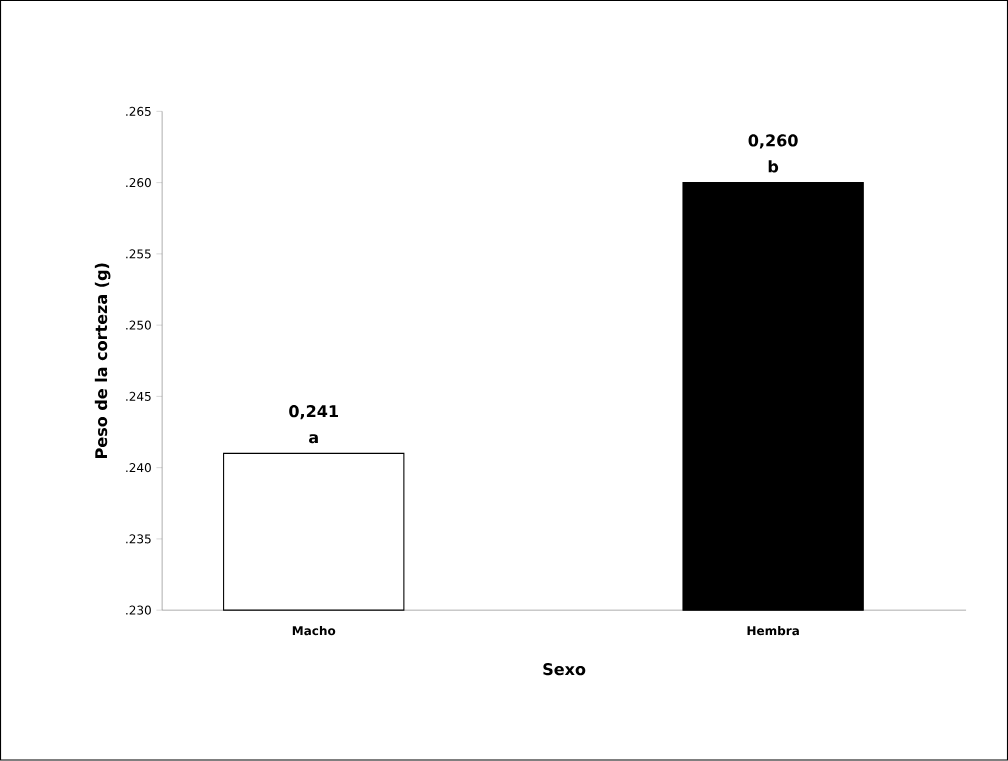  Describe the element at coordinates (138, 254) in the screenshot. I see `y-tick-label: .255` at that location.